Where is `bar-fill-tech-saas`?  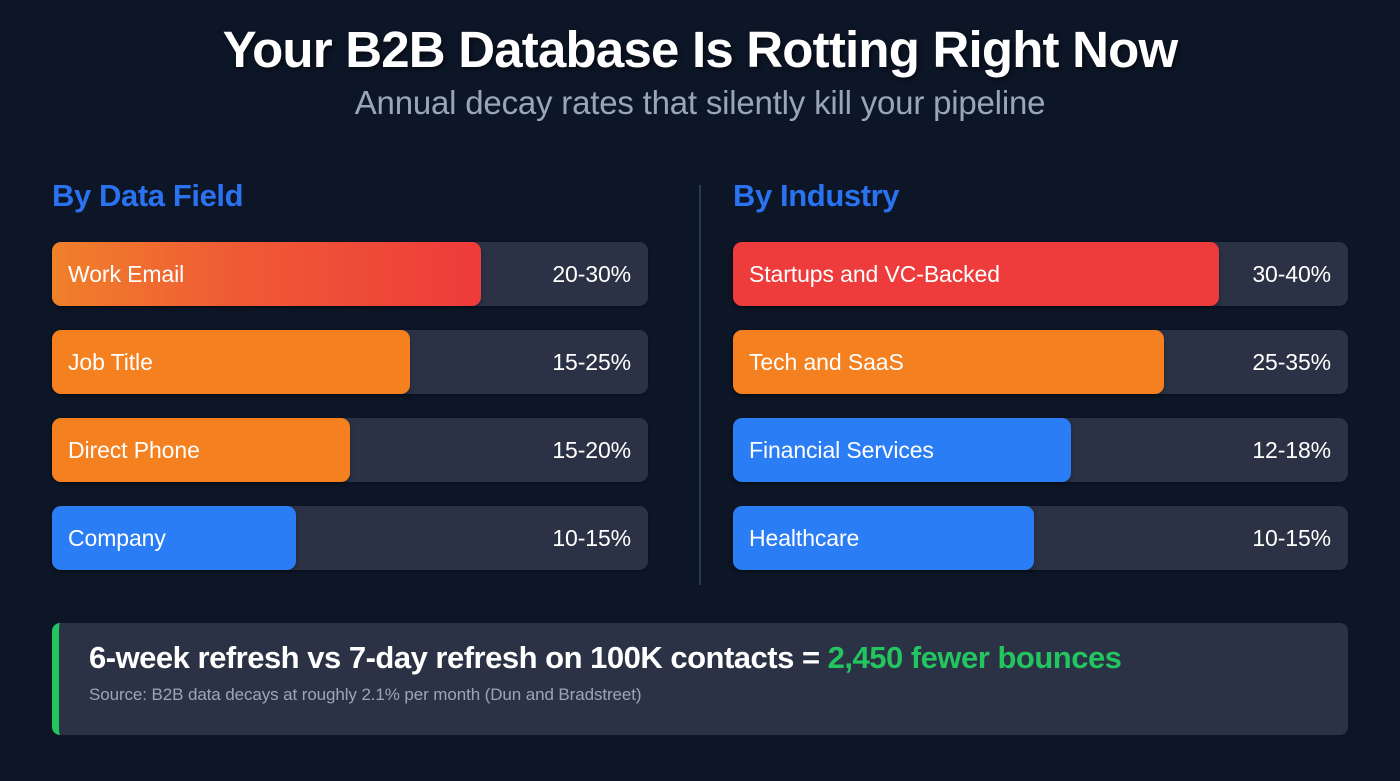
bar-fill-tech-saas is located at coordinates (948, 362).